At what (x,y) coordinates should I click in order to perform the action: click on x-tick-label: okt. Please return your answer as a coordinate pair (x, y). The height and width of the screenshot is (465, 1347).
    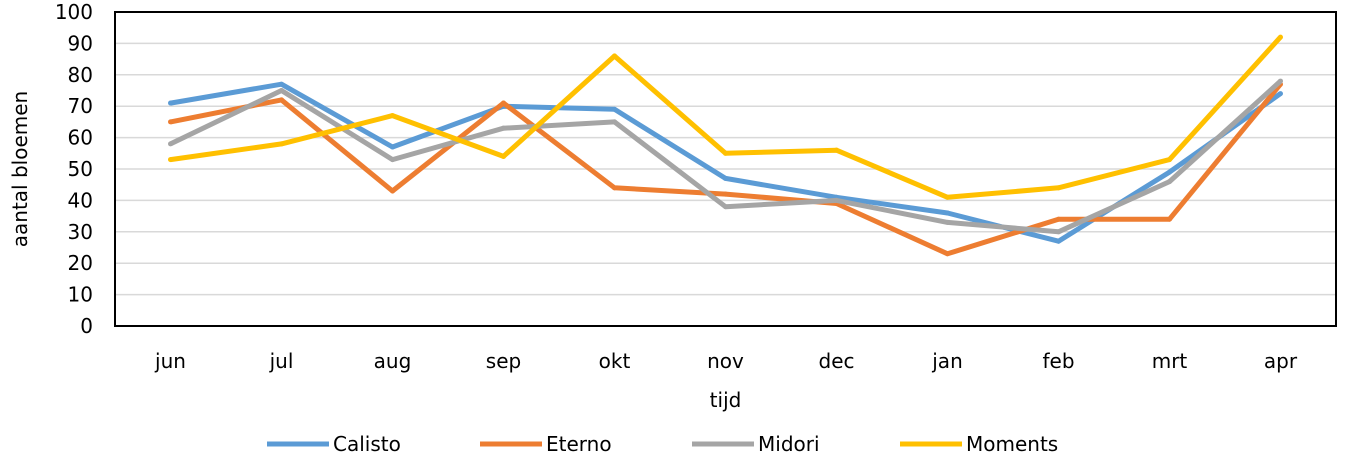
    Looking at the image, I should click on (615, 361).